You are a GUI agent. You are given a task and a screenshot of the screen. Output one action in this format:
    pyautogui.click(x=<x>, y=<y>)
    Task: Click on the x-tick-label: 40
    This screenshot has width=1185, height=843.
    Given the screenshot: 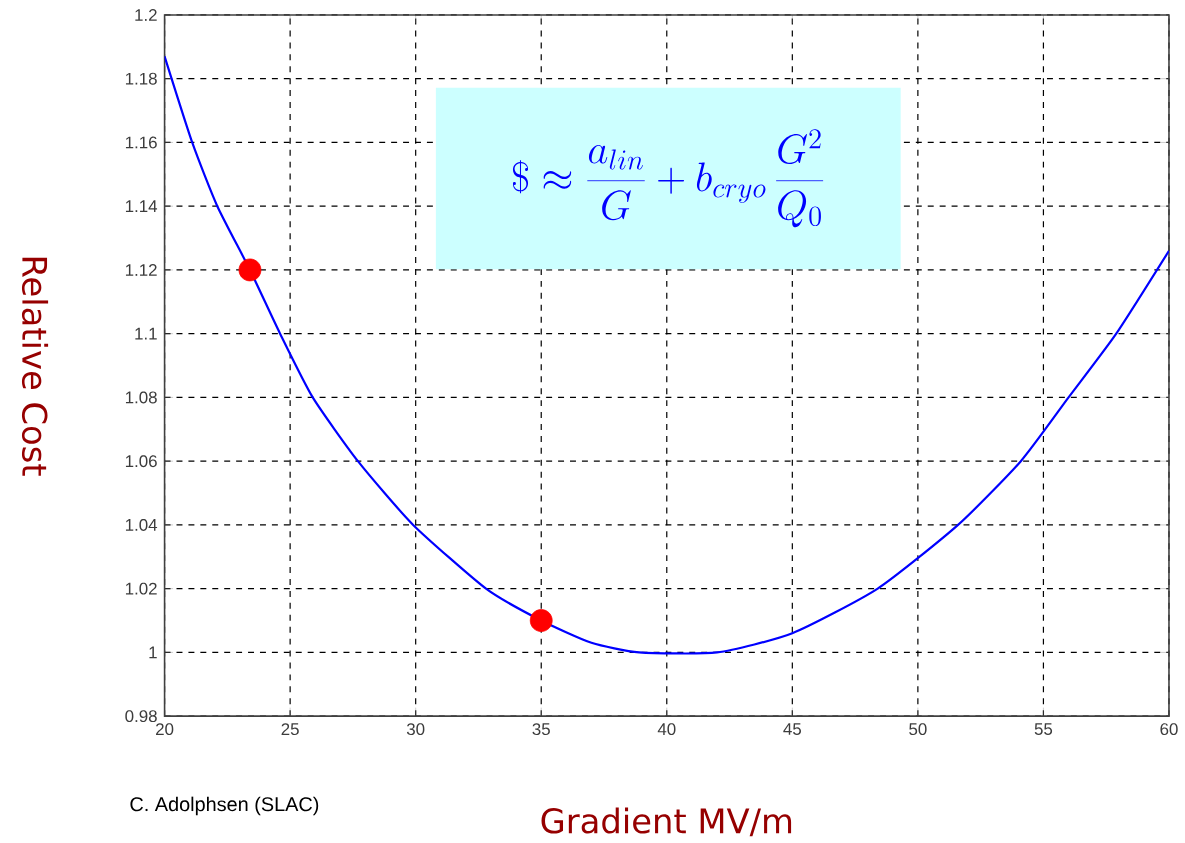 What is the action you would take?
    pyautogui.click(x=666, y=729)
    